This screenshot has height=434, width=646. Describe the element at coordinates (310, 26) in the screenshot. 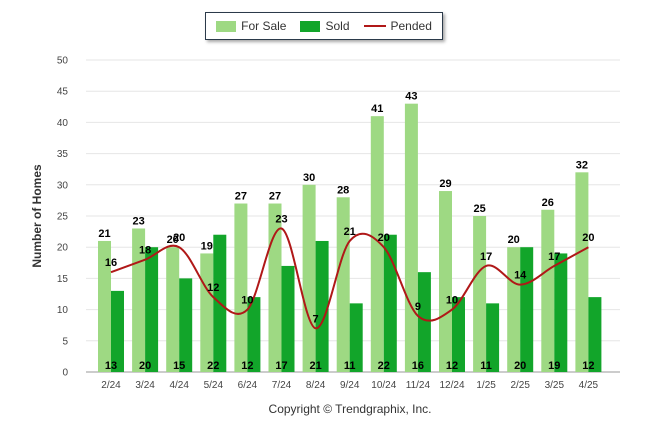

I see `legend-swatch-sold` at that location.